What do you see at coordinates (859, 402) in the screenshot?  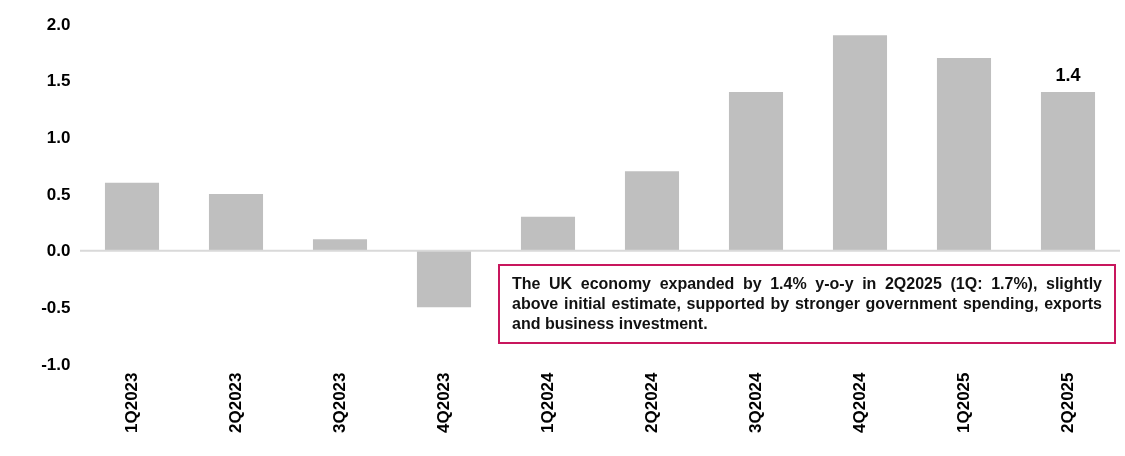 I see `x-tick-label: 4Q2024` at bounding box center [859, 402].